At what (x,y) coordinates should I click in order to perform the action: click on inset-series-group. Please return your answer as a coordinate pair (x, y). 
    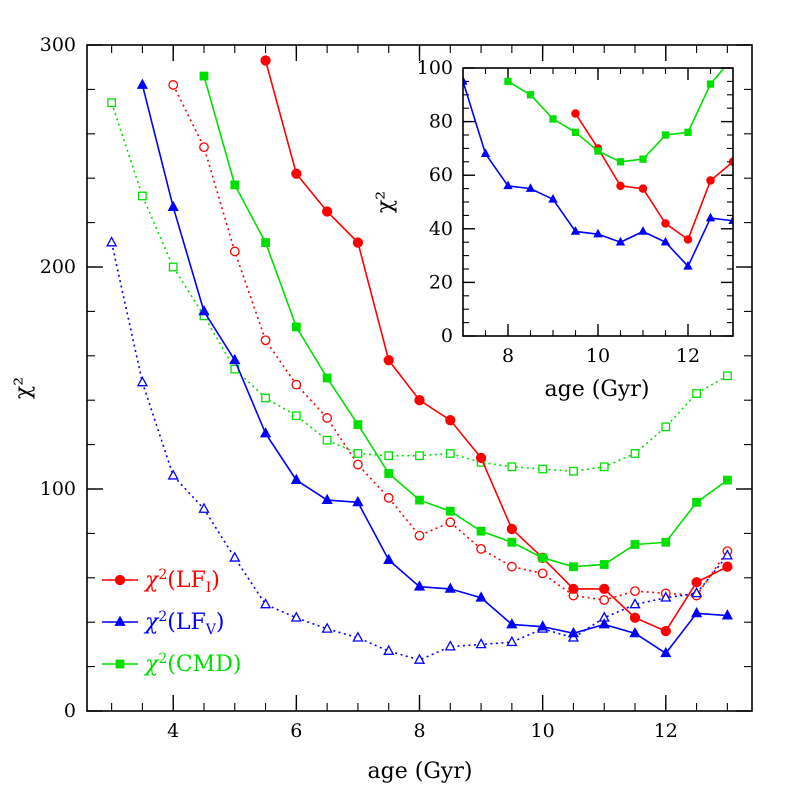
    Looking at the image, I should click on (599, 162).